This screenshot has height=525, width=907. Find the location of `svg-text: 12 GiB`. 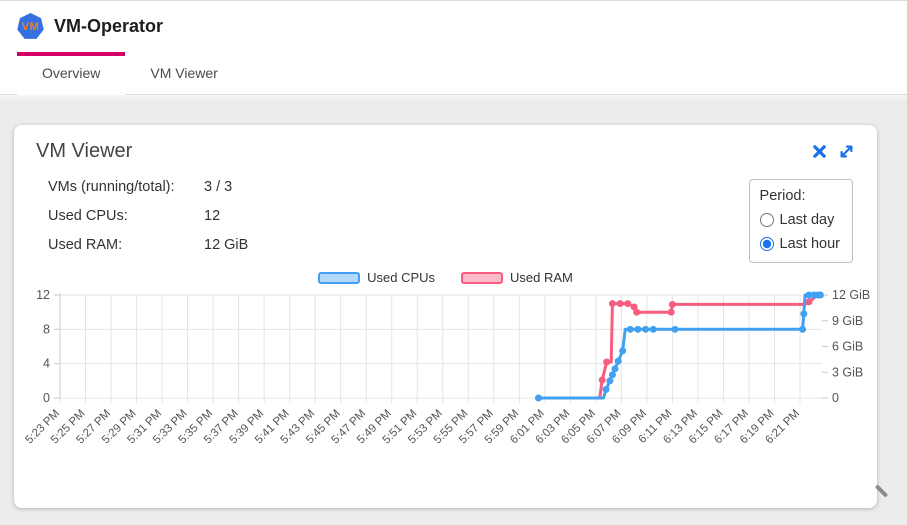

svg-text: 12 GiB is located at coordinates (851, 295).